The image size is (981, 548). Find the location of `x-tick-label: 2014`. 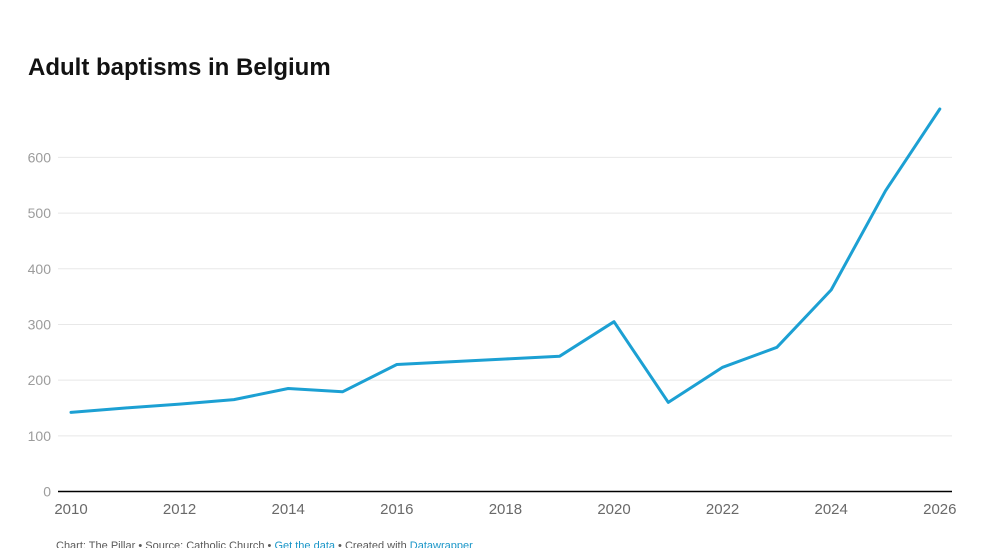

x-tick-label: 2014 is located at coordinates (288, 509).